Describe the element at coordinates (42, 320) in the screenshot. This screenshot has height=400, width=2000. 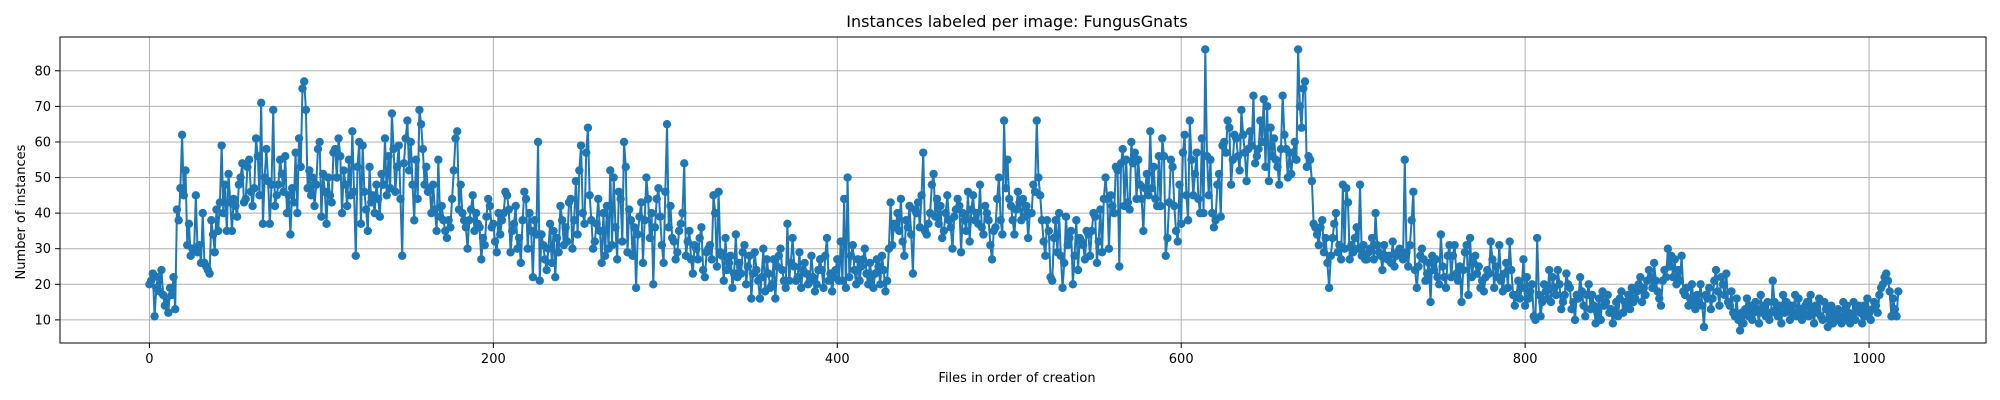
I see `y-tick-label: 10` at that location.